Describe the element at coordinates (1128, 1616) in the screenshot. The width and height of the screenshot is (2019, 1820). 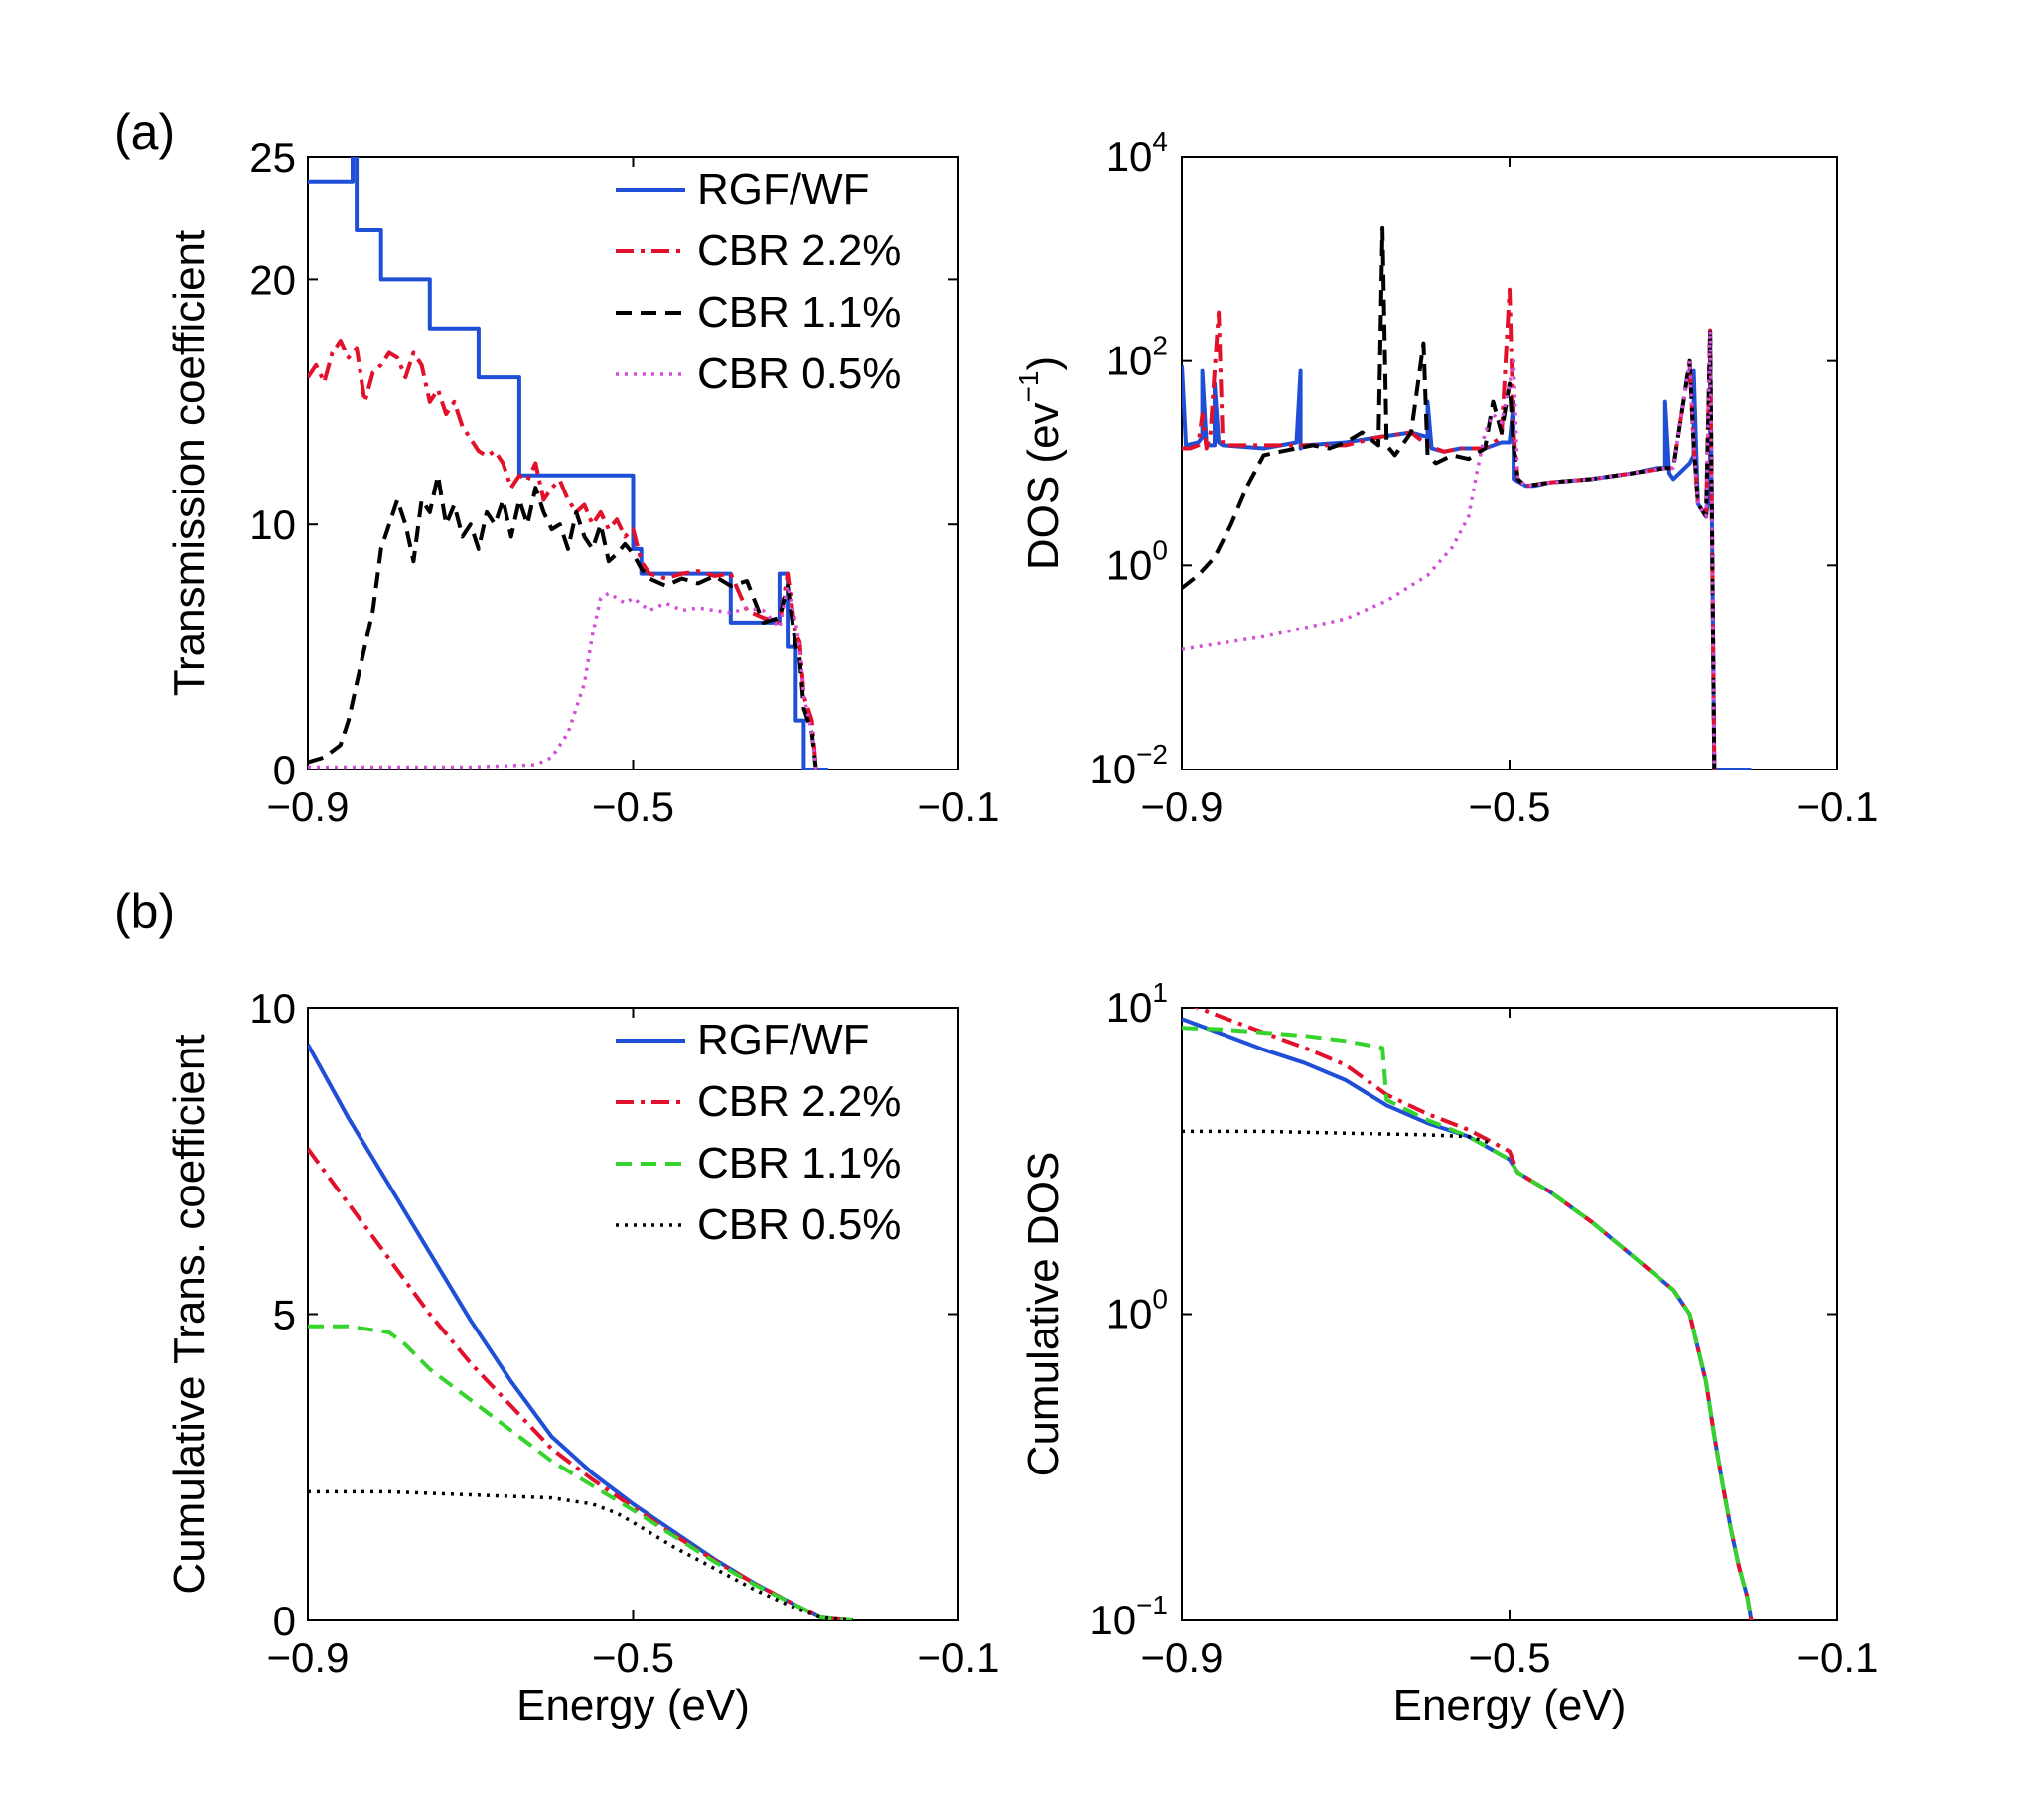
I see `y-tick-label: 10⁻¹` at that location.